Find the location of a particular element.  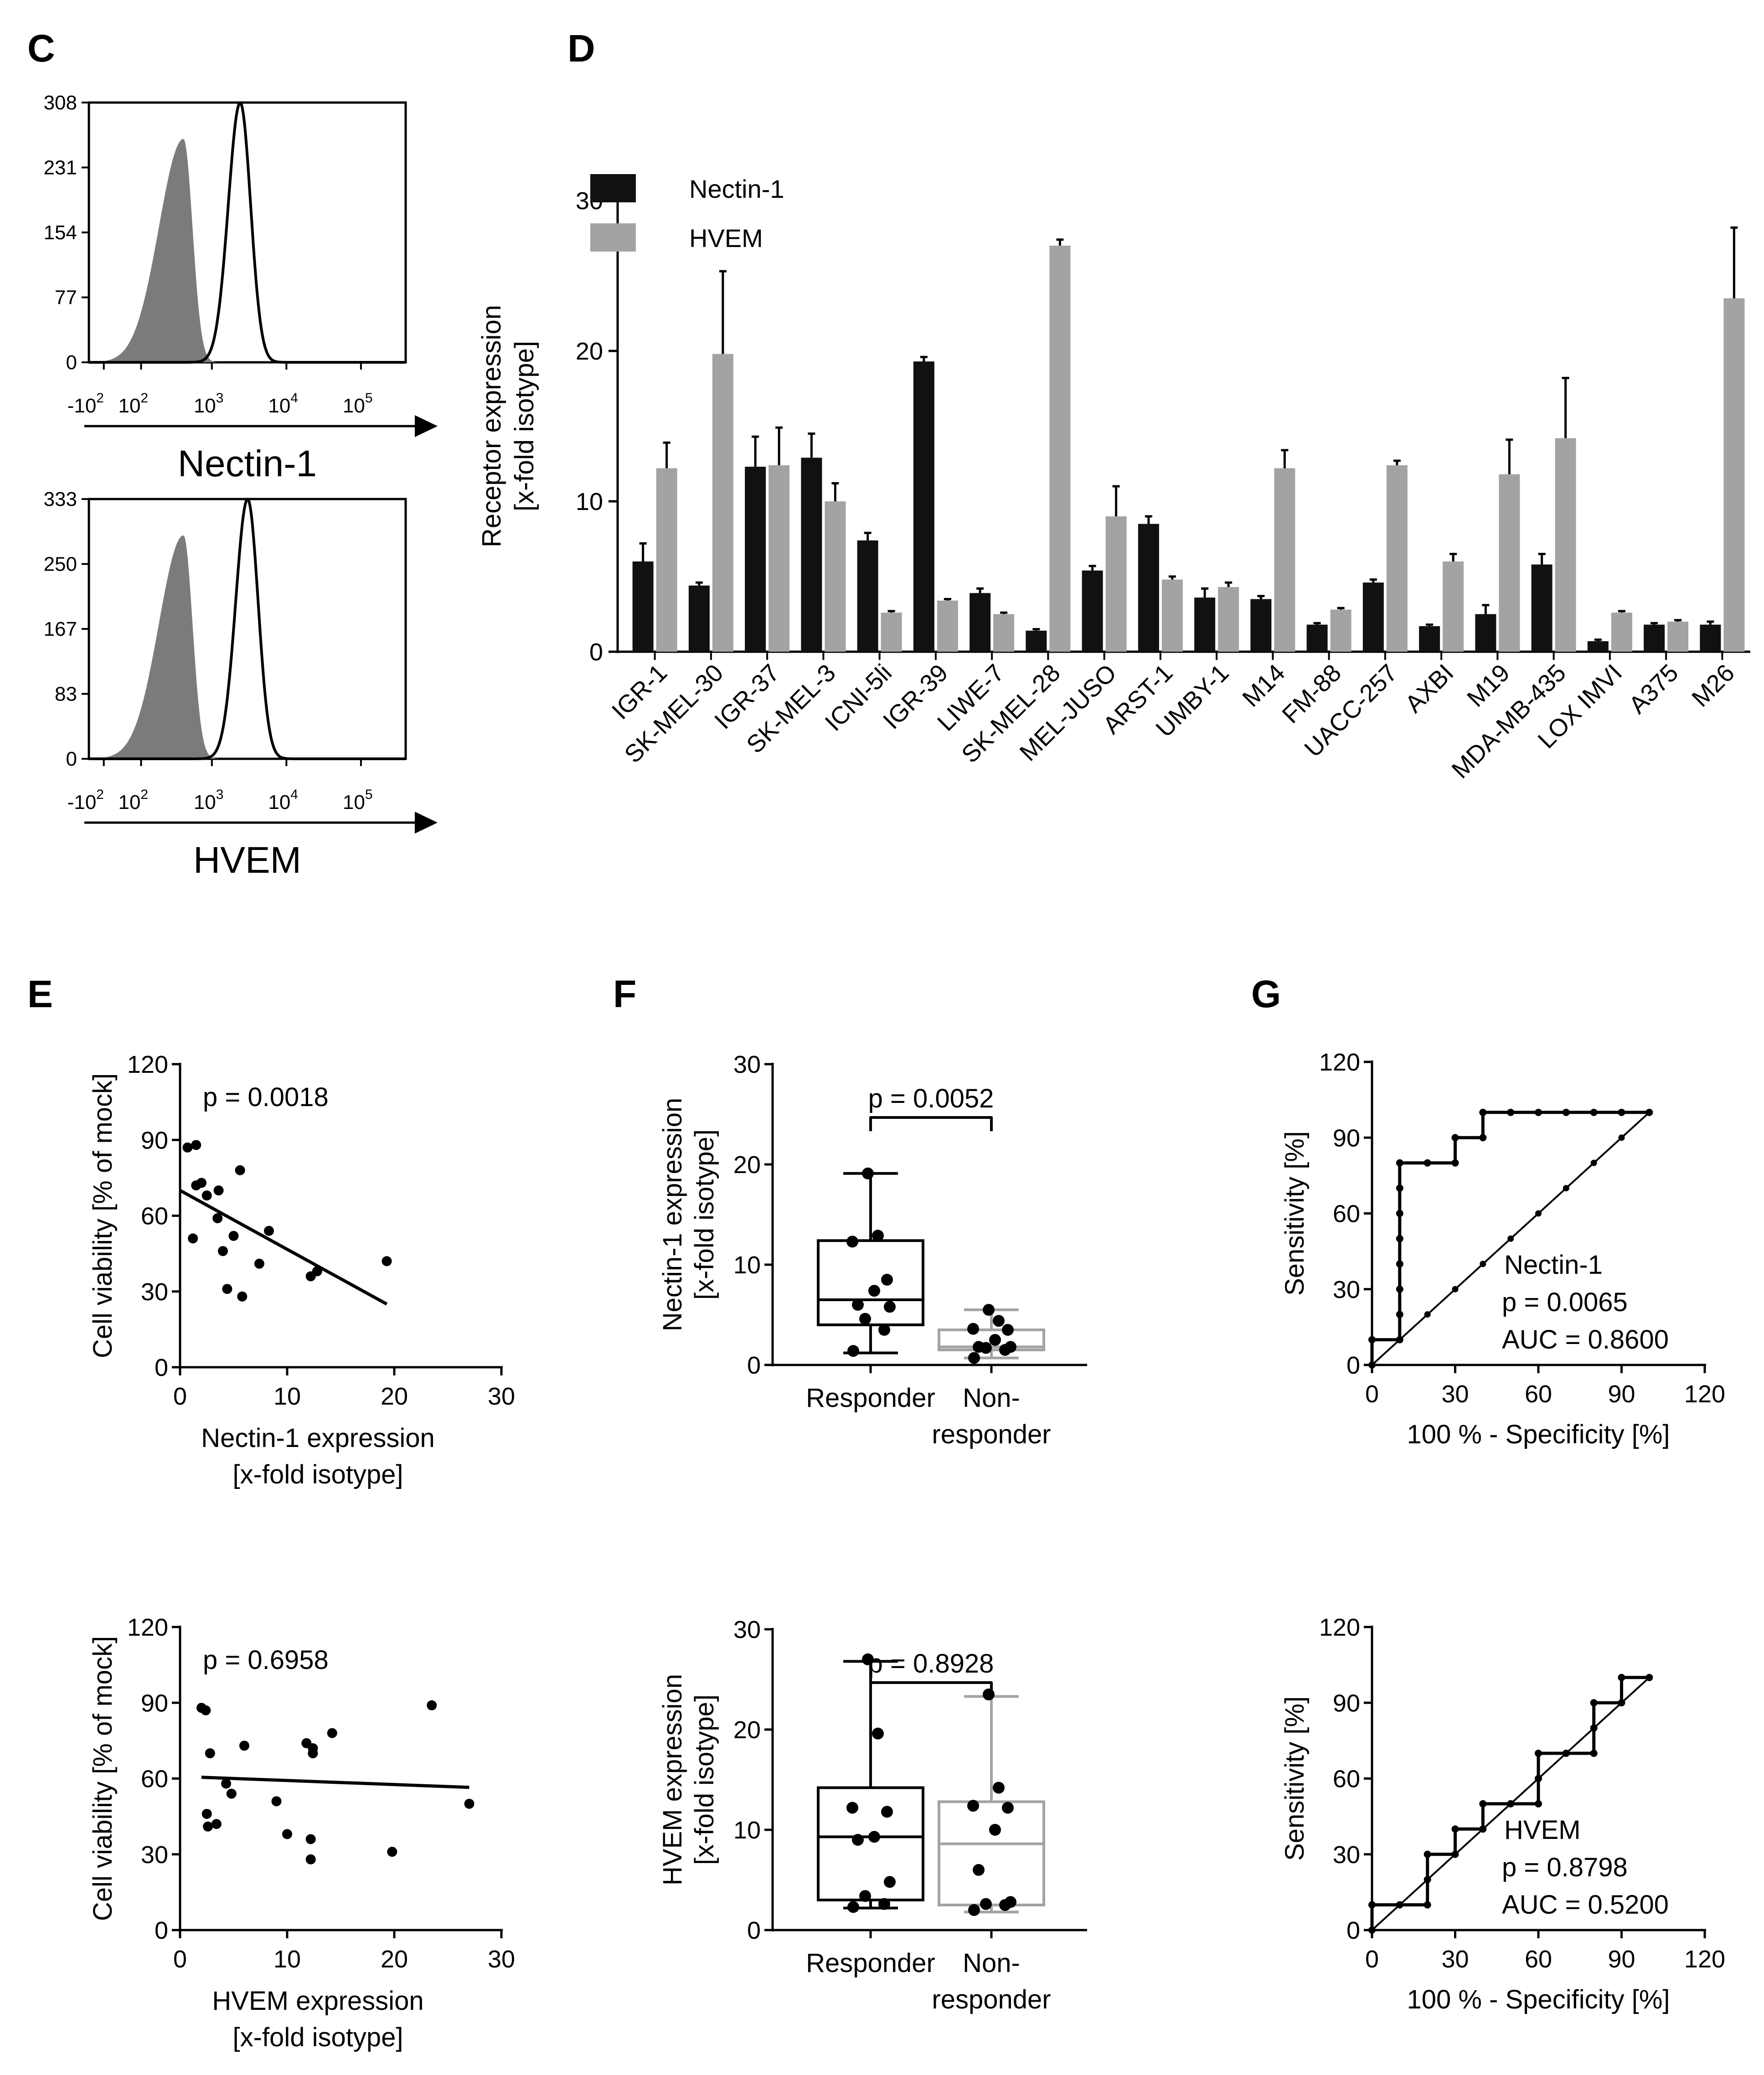

x-tick-exponent: 4 is located at coordinates (294, 398).